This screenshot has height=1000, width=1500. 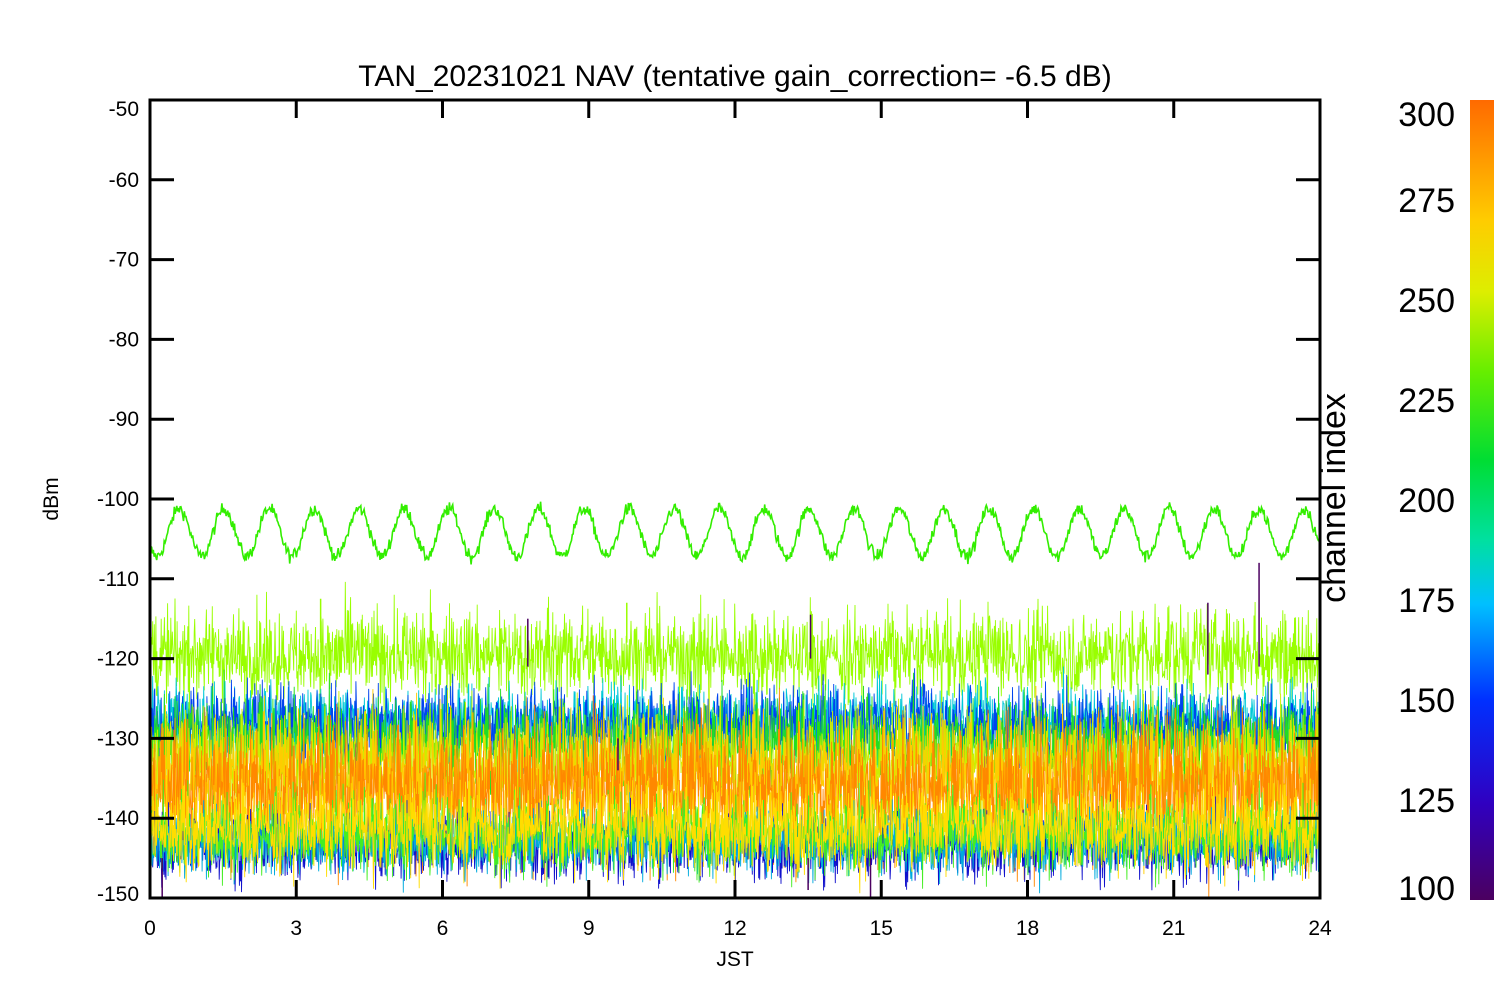 What do you see at coordinates (118, 659) in the screenshot?
I see `y-tick-label: -120` at bounding box center [118, 659].